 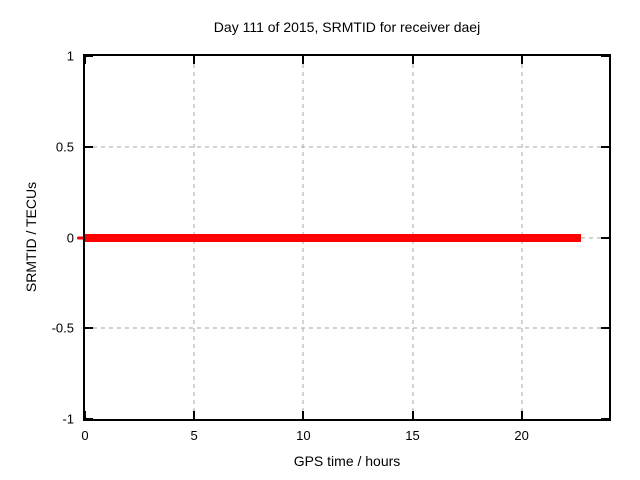 What do you see at coordinates (85, 435) in the screenshot?
I see `x-tick-label: 0` at bounding box center [85, 435].